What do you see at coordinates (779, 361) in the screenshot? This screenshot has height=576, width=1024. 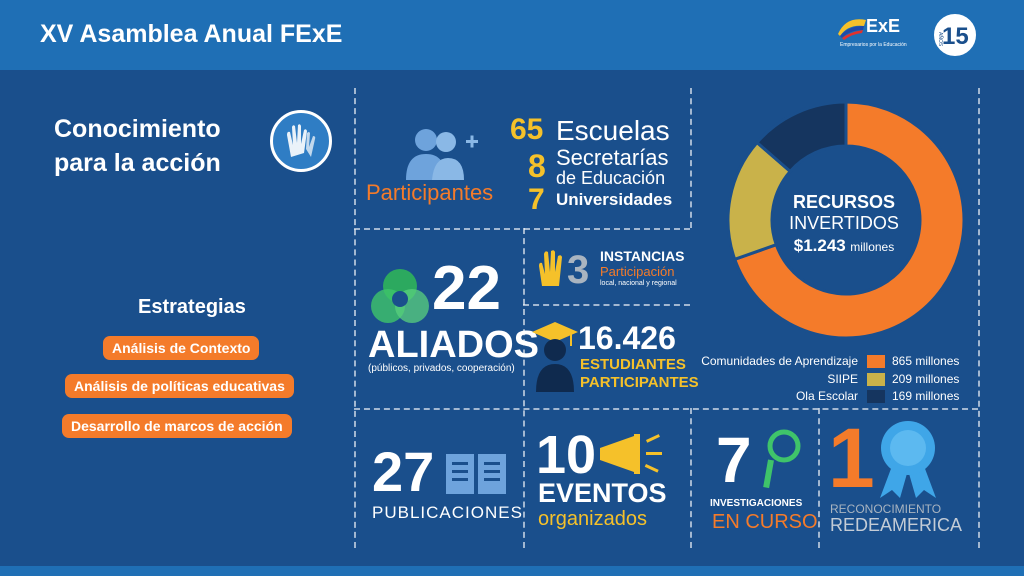 I see `legend-label: Comunidades de Aprendizaje` at bounding box center [779, 361].